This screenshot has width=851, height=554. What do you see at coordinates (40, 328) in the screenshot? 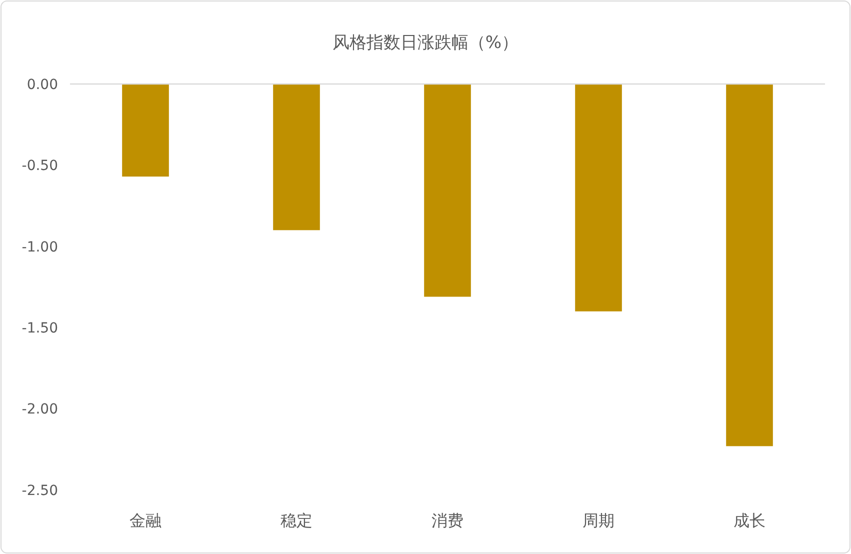
I see `y-tick-label: -1.50` at bounding box center [40, 328].